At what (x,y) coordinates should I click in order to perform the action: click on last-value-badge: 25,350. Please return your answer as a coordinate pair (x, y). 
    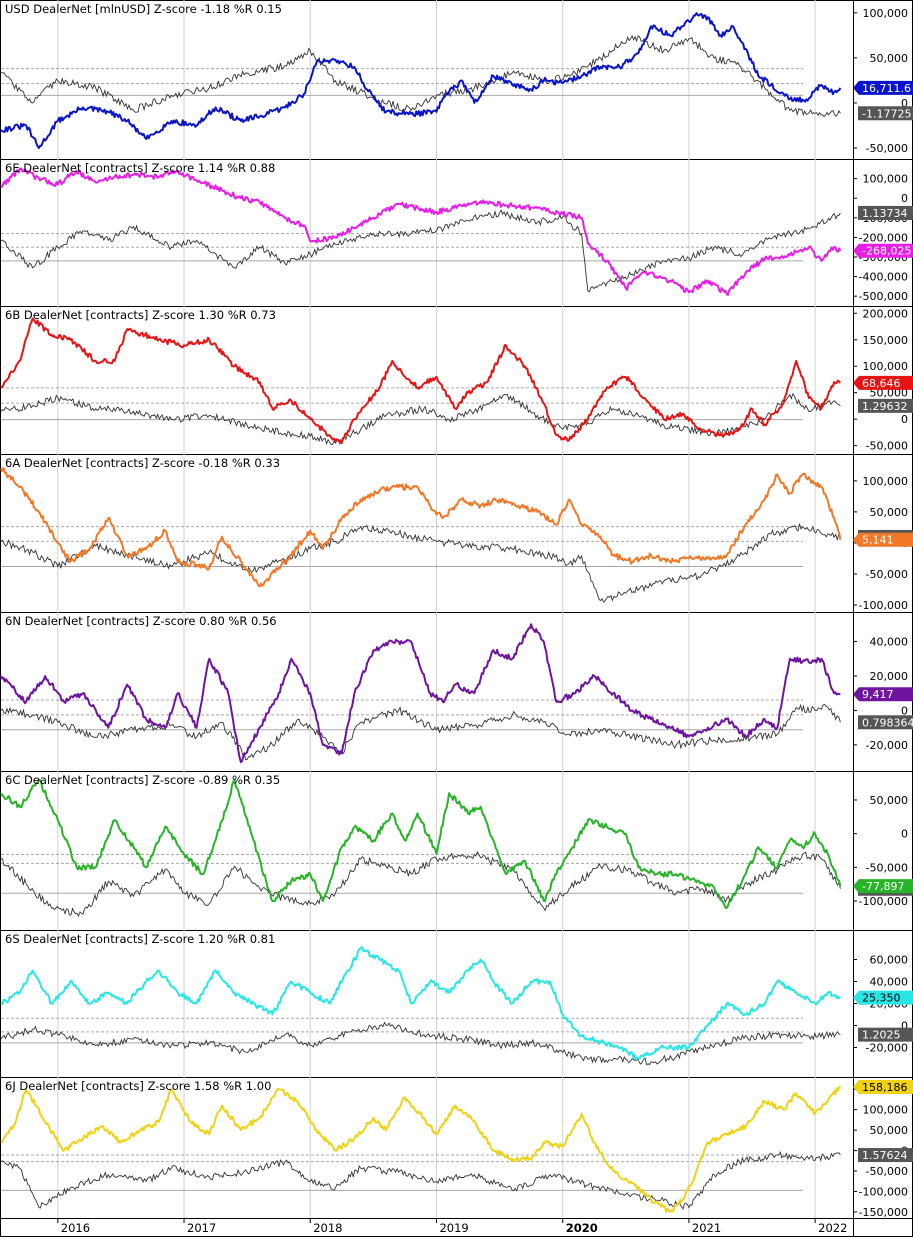
    Looking at the image, I should click on (883, 997).